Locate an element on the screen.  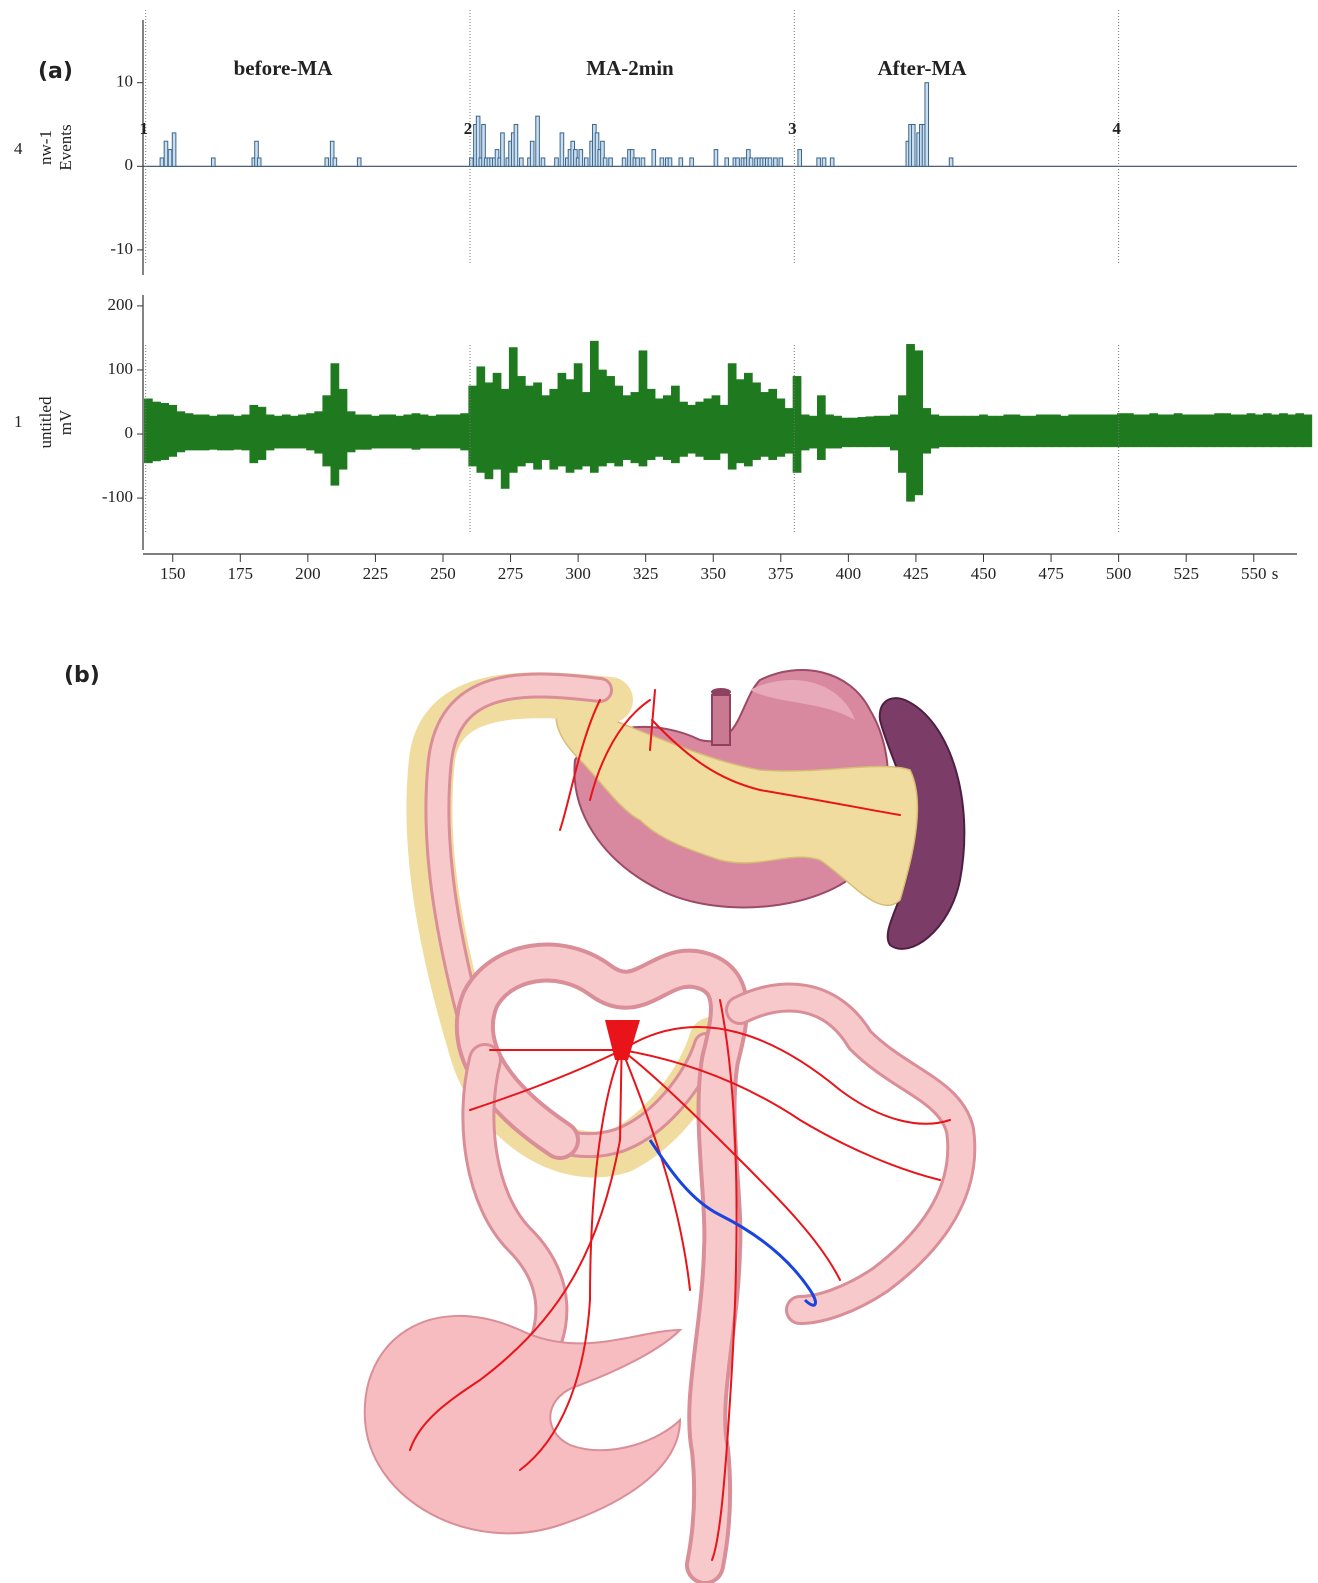
x-tick-label: 225 is located at coordinates (376, 573).